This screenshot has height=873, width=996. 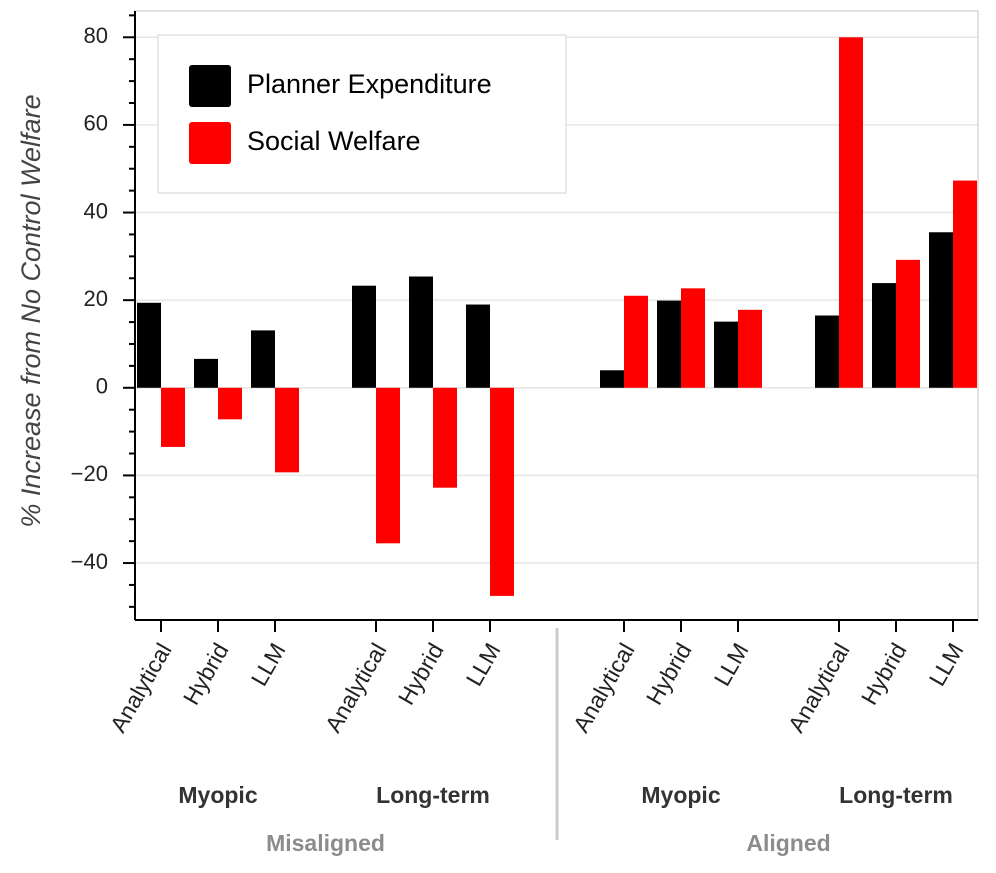 What do you see at coordinates (908, 323) in the screenshot?
I see `bar-social-welfare-aligned-long-term-hybrid` at bounding box center [908, 323].